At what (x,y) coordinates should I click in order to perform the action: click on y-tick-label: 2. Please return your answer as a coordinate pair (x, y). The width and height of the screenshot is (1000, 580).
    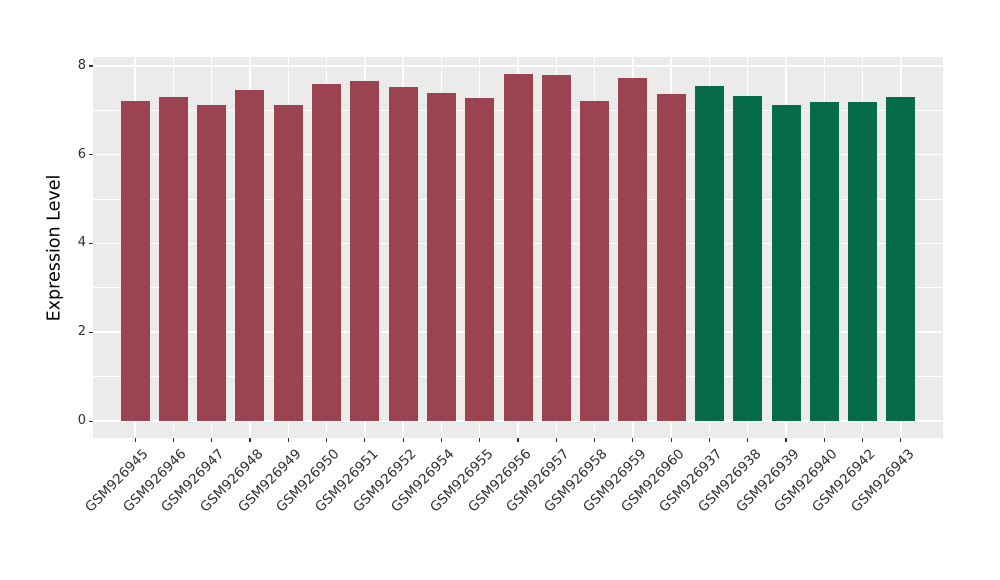
    Looking at the image, I should click on (81, 332).